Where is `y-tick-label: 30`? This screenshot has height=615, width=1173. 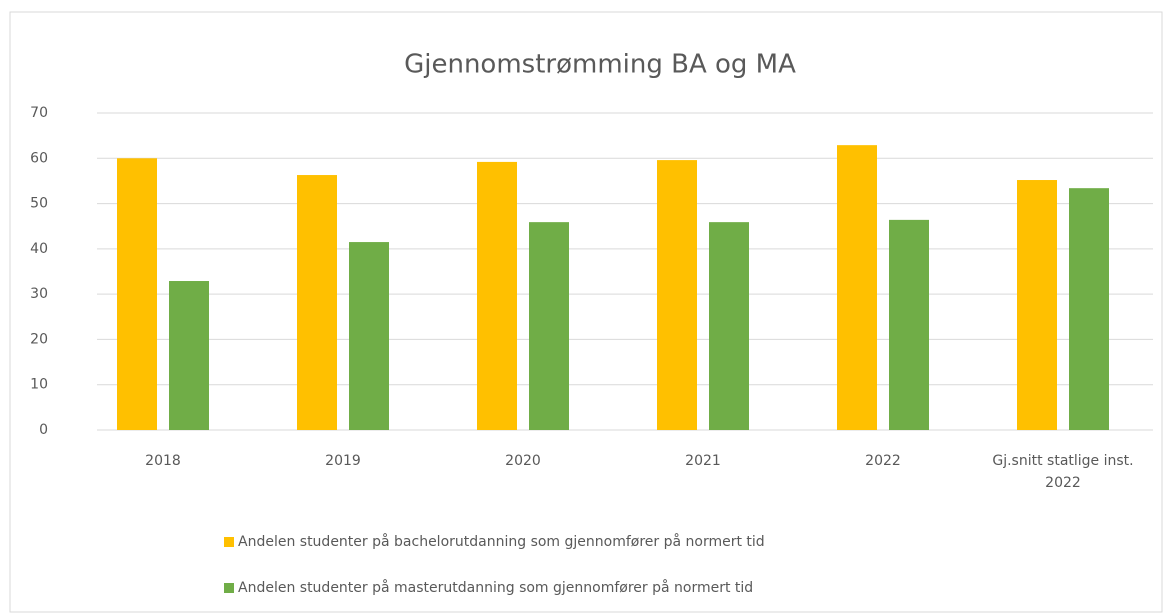 y-tick-label: 30 is located at coordinates (39, 294).